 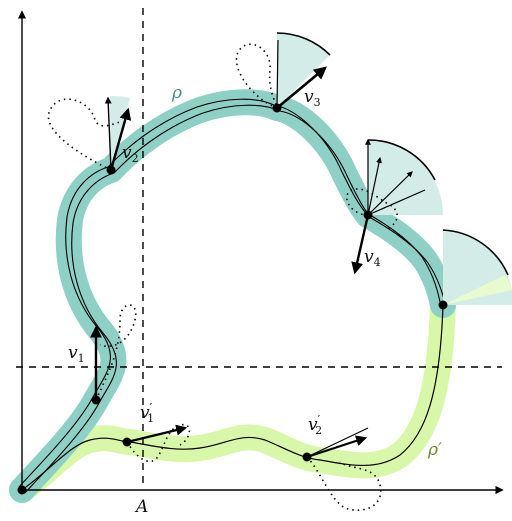 I want to click on arrow-v2-b, so click(x=120, y=139).